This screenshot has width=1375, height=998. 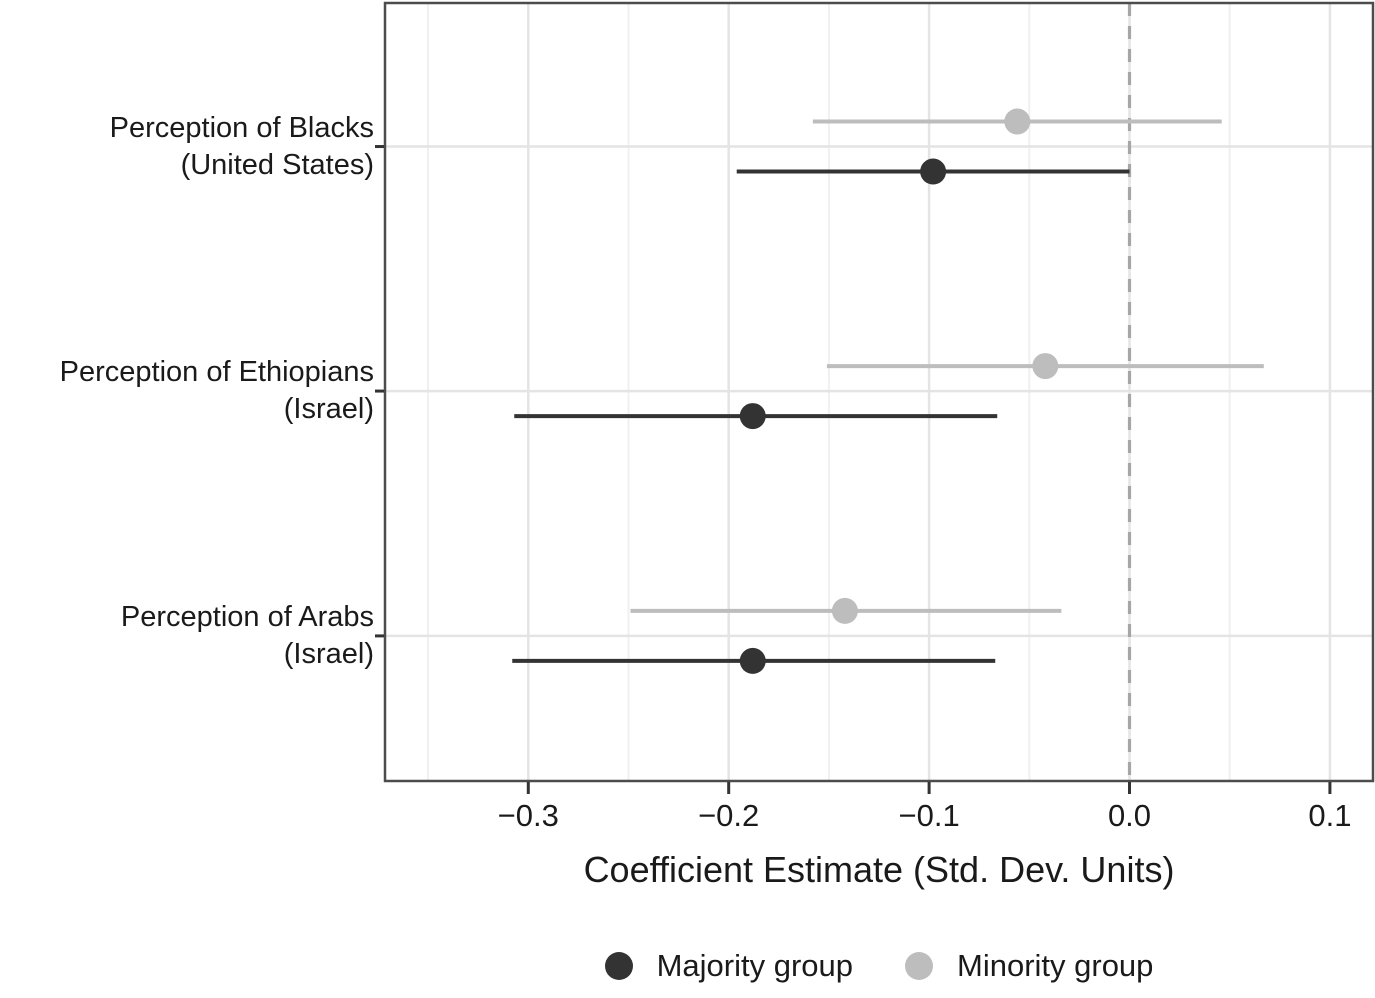 I want to click on y-axis-category-label: Perception of Ethiopians (Israel), so click(x=187, y=391).